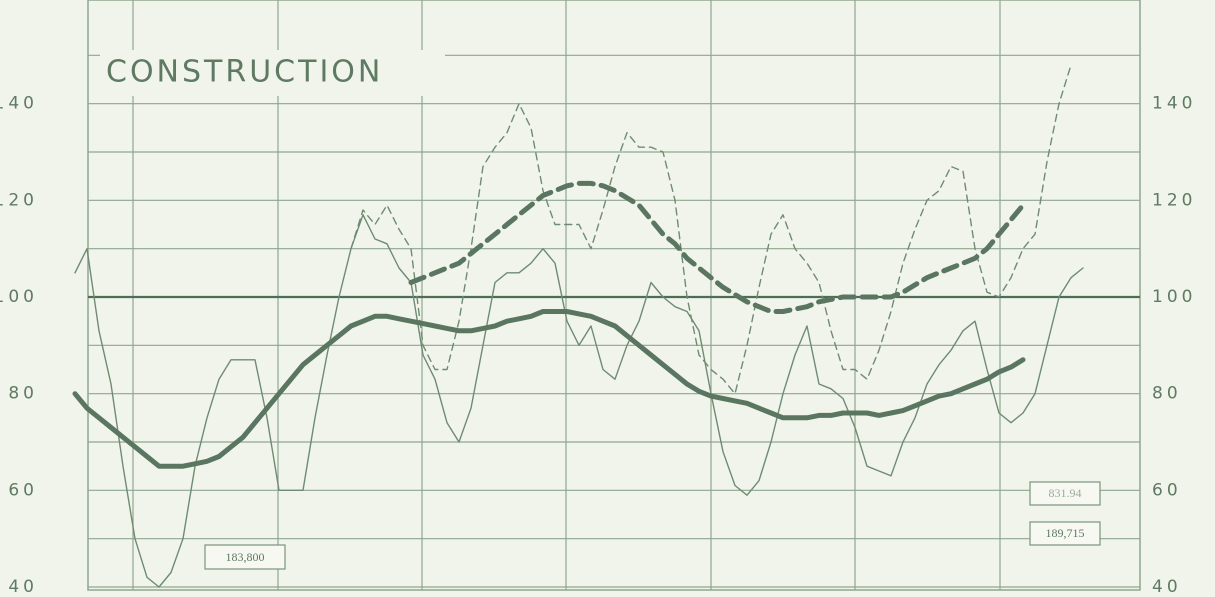 This screenshot has height=597, width=1215. I want to click on annotation: 831.94, so click(1065, 493).